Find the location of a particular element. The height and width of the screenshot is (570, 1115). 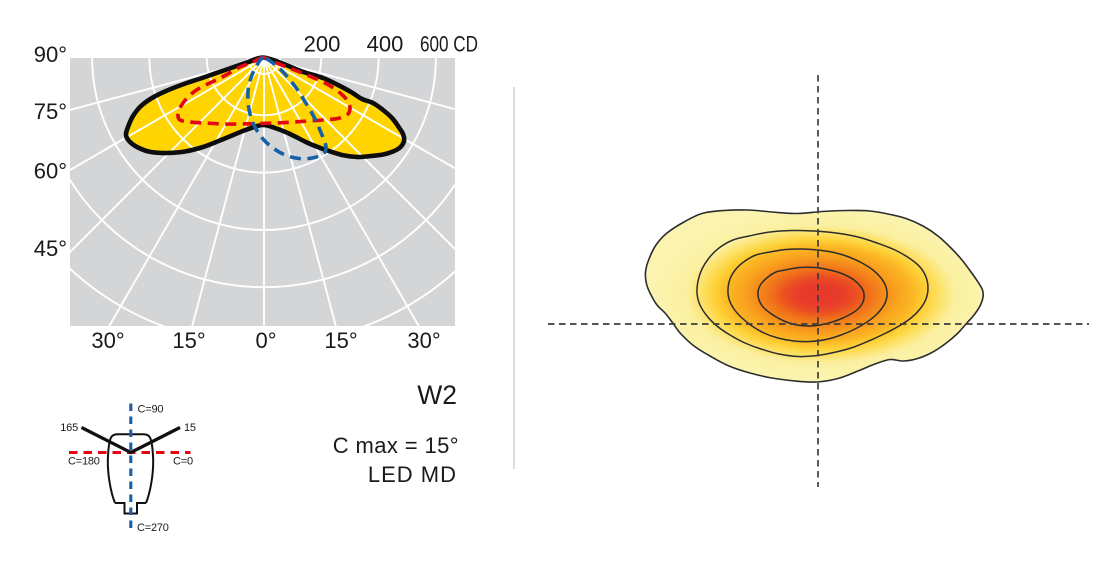

svg-text: 400 is located at coordinates (385, 44).